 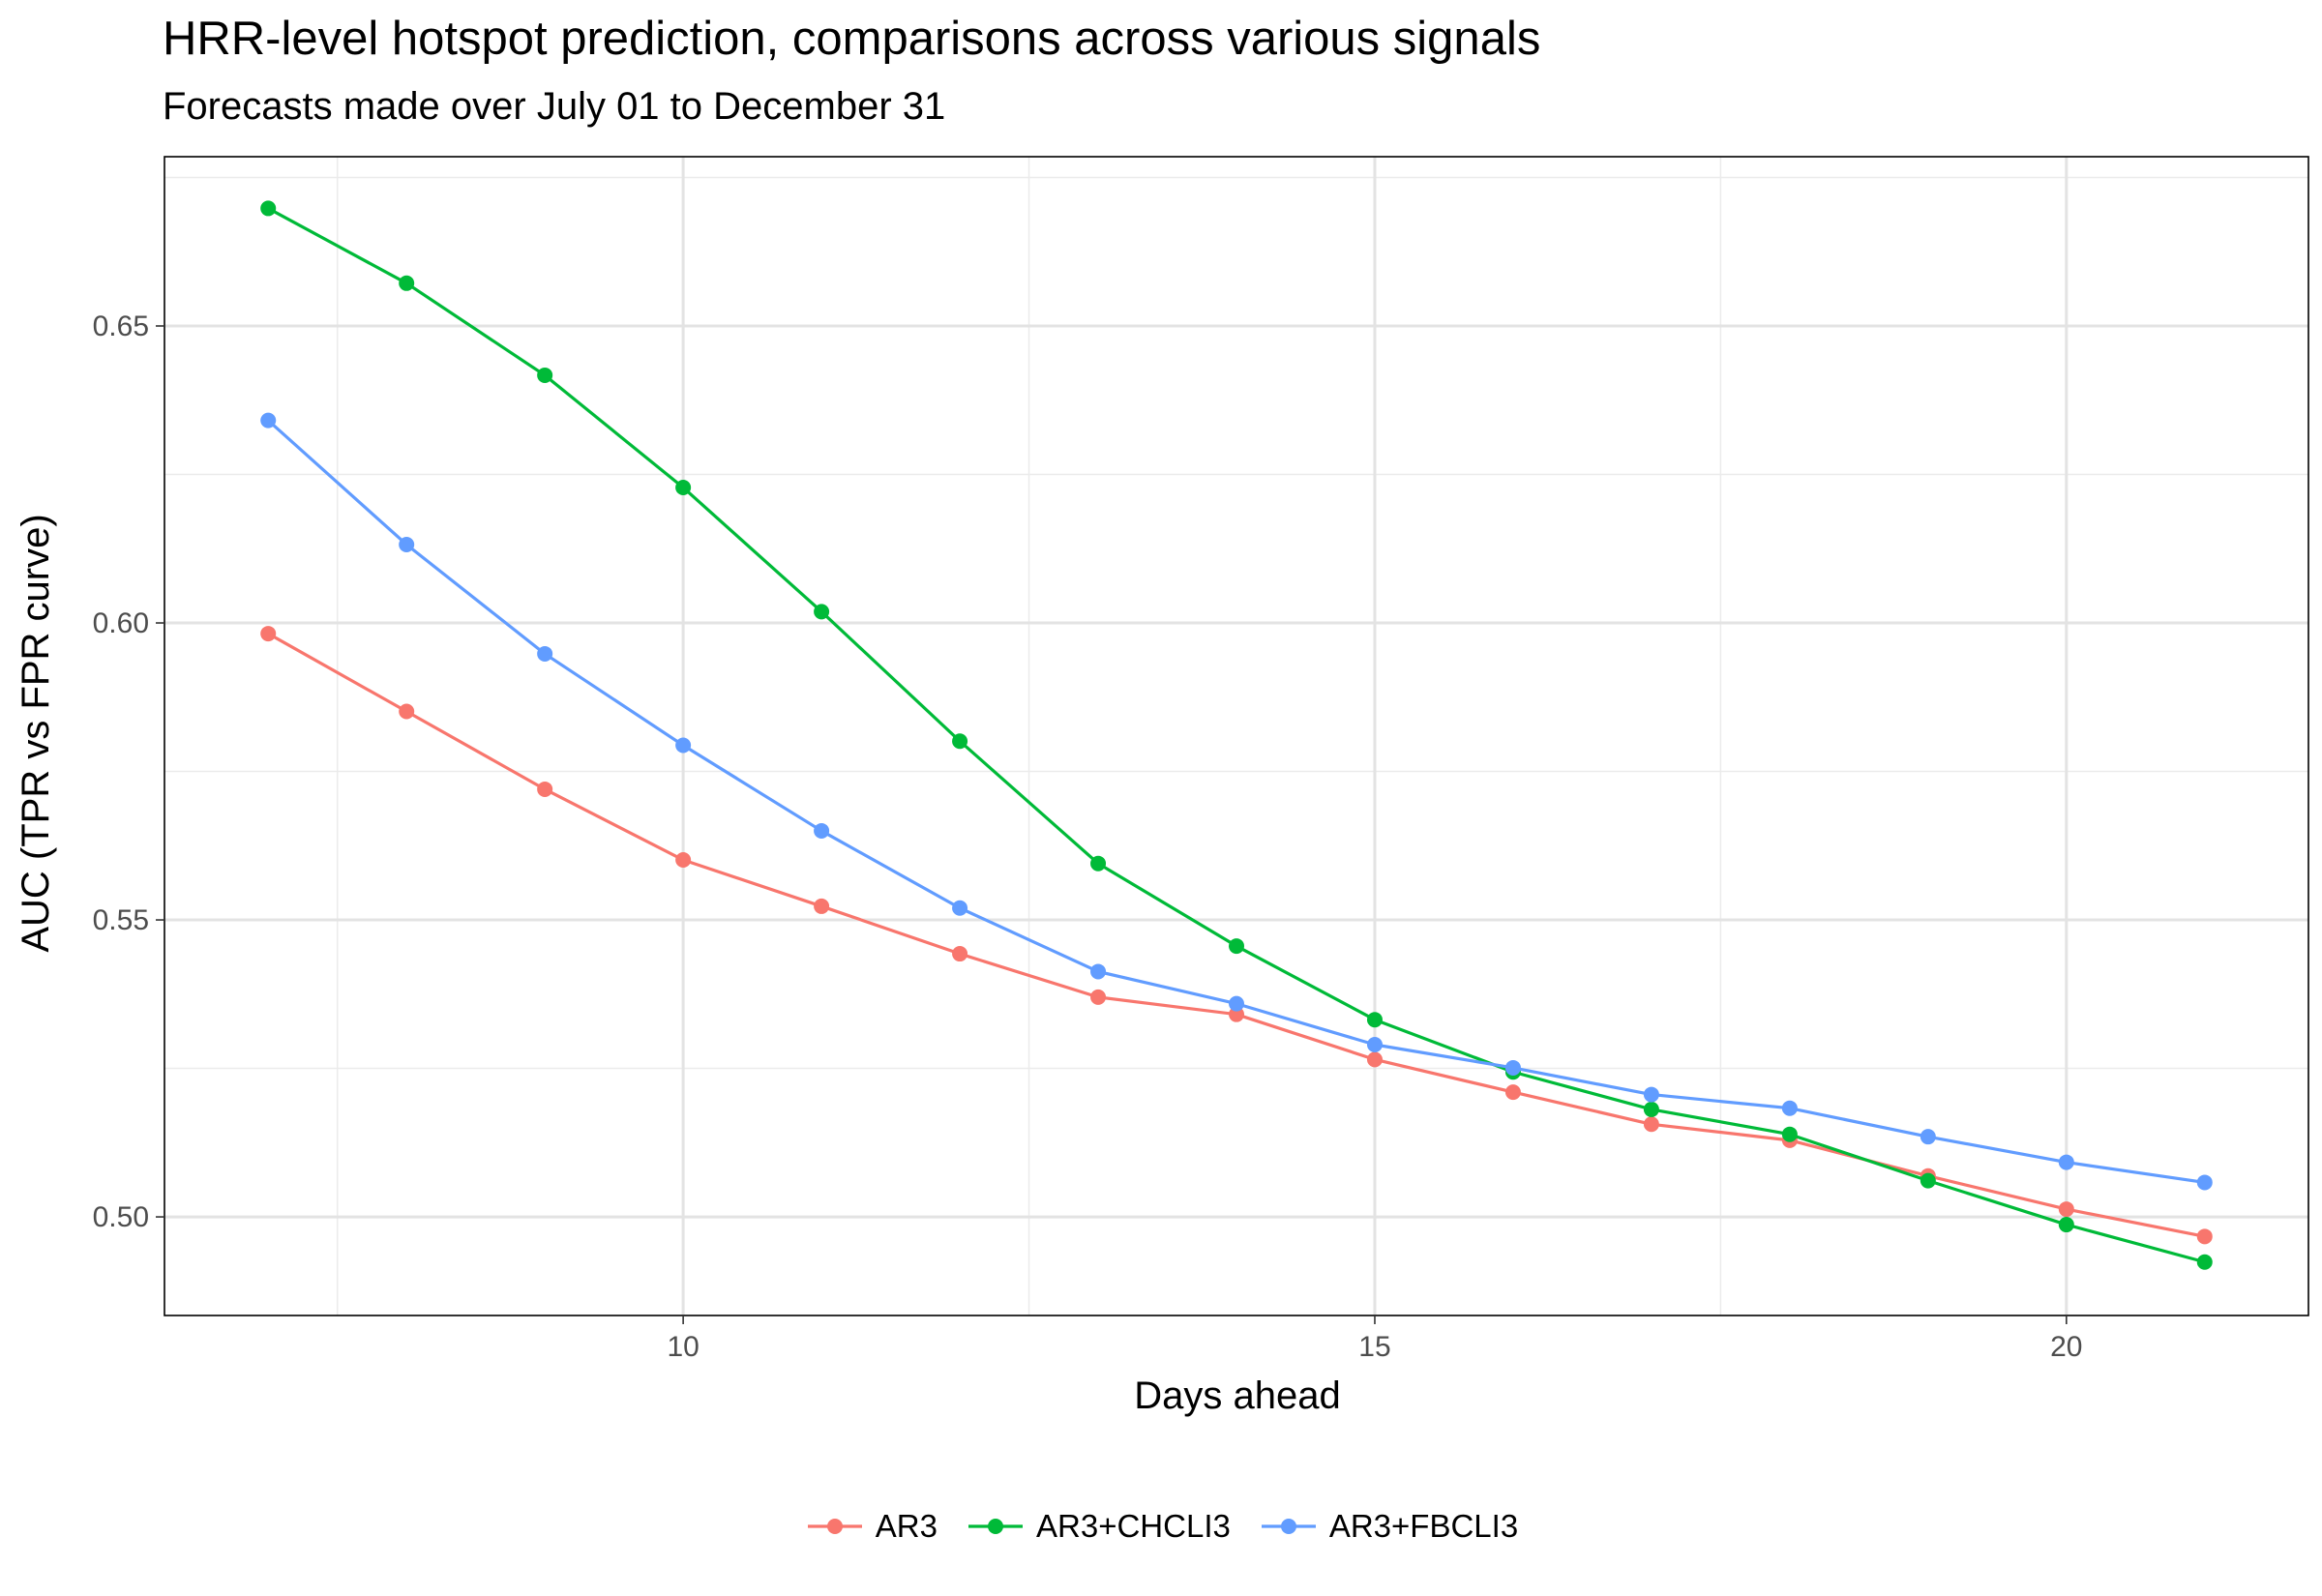 What do you see at coordinates (1374, 1347) in the screenshot?
I see `x-tick-label: 15` at bounding box center [1374, 1347].